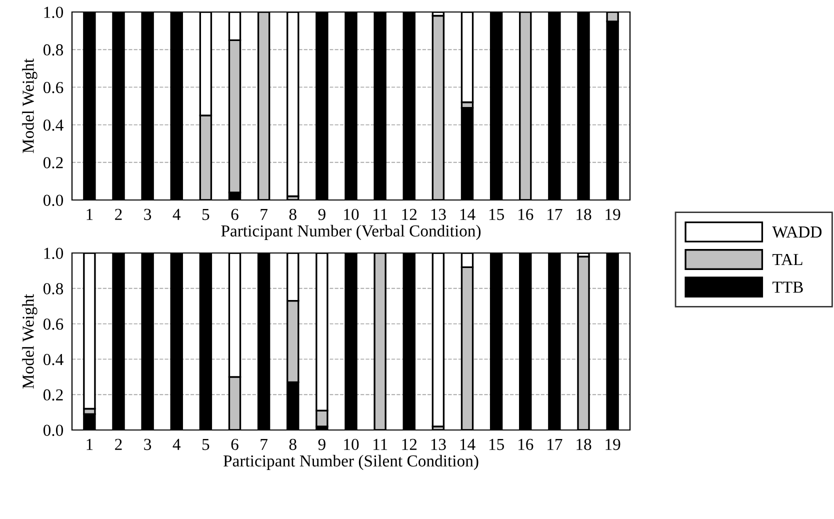 This screenshot has width=834, height=519. What do you see at coordinates (797, 232) in the screenshot?
I see `legend-label: WADD` at bounding box center [797, 232].